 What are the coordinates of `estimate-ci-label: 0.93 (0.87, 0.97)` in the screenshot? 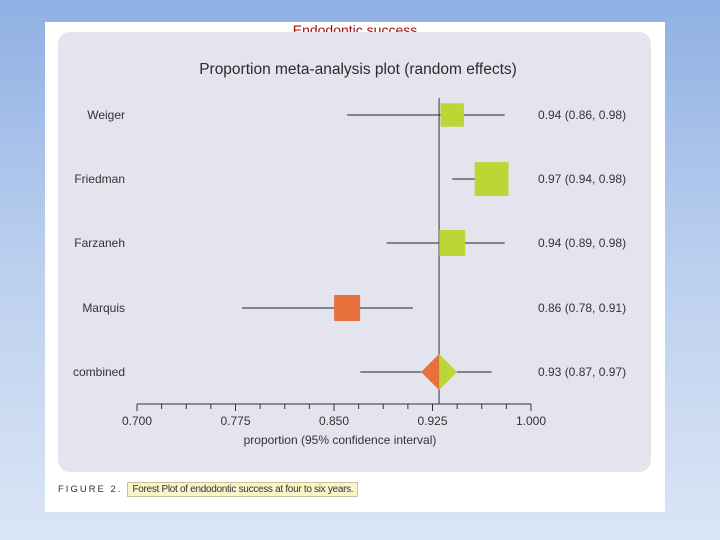 It's located at (582, 372).